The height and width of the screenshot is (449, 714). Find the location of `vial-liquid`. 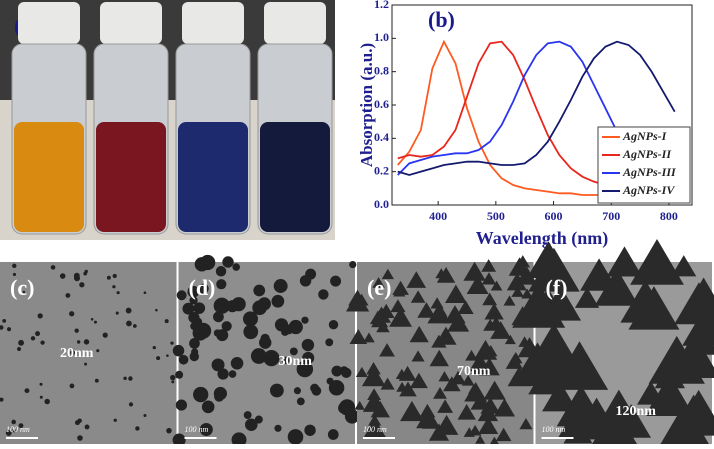

vial-liquid is located at coordinates (213, 177).